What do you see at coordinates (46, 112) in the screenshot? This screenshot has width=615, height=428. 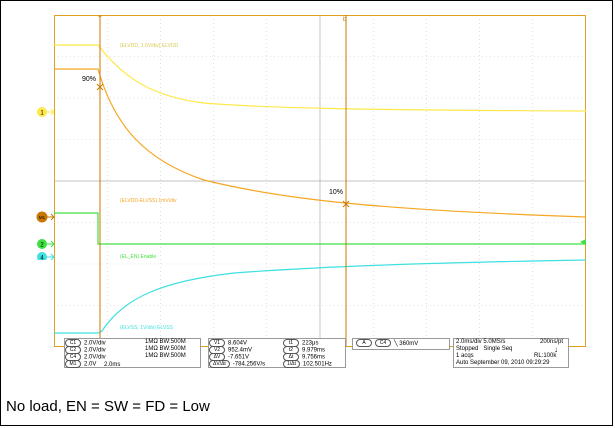 I see `ch1-marker: 1` at bounding box center [46, 112].